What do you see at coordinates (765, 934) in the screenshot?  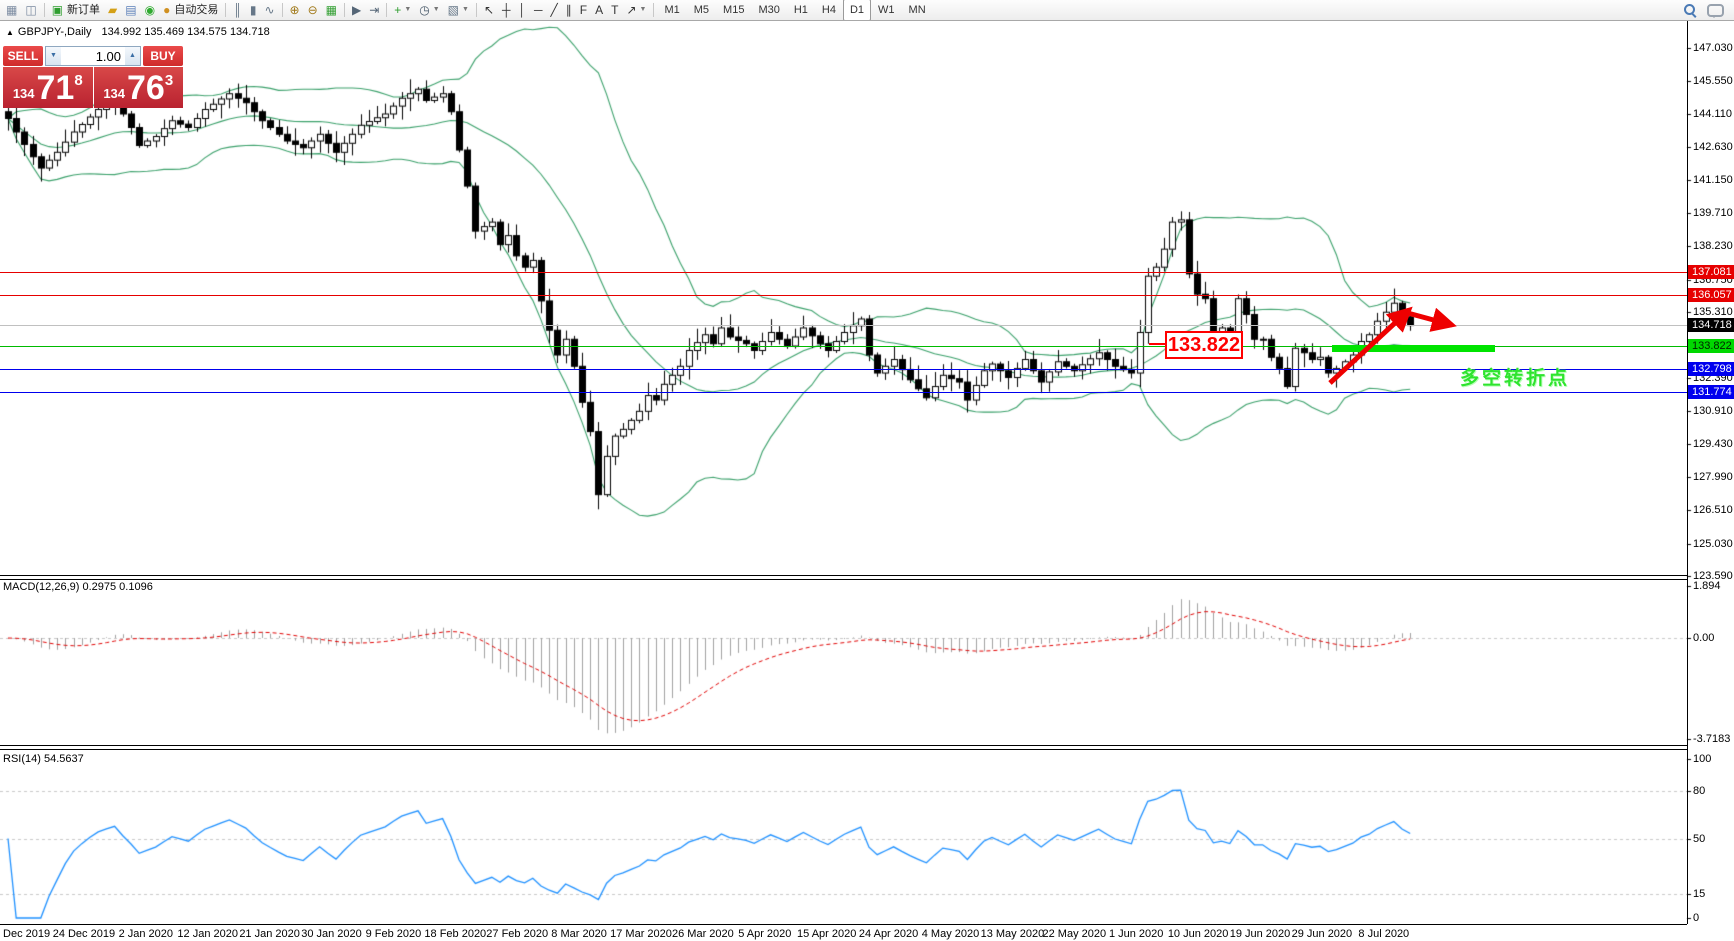 I see `date-label: 5 Apr 2020` at bounding box center [765, 934].